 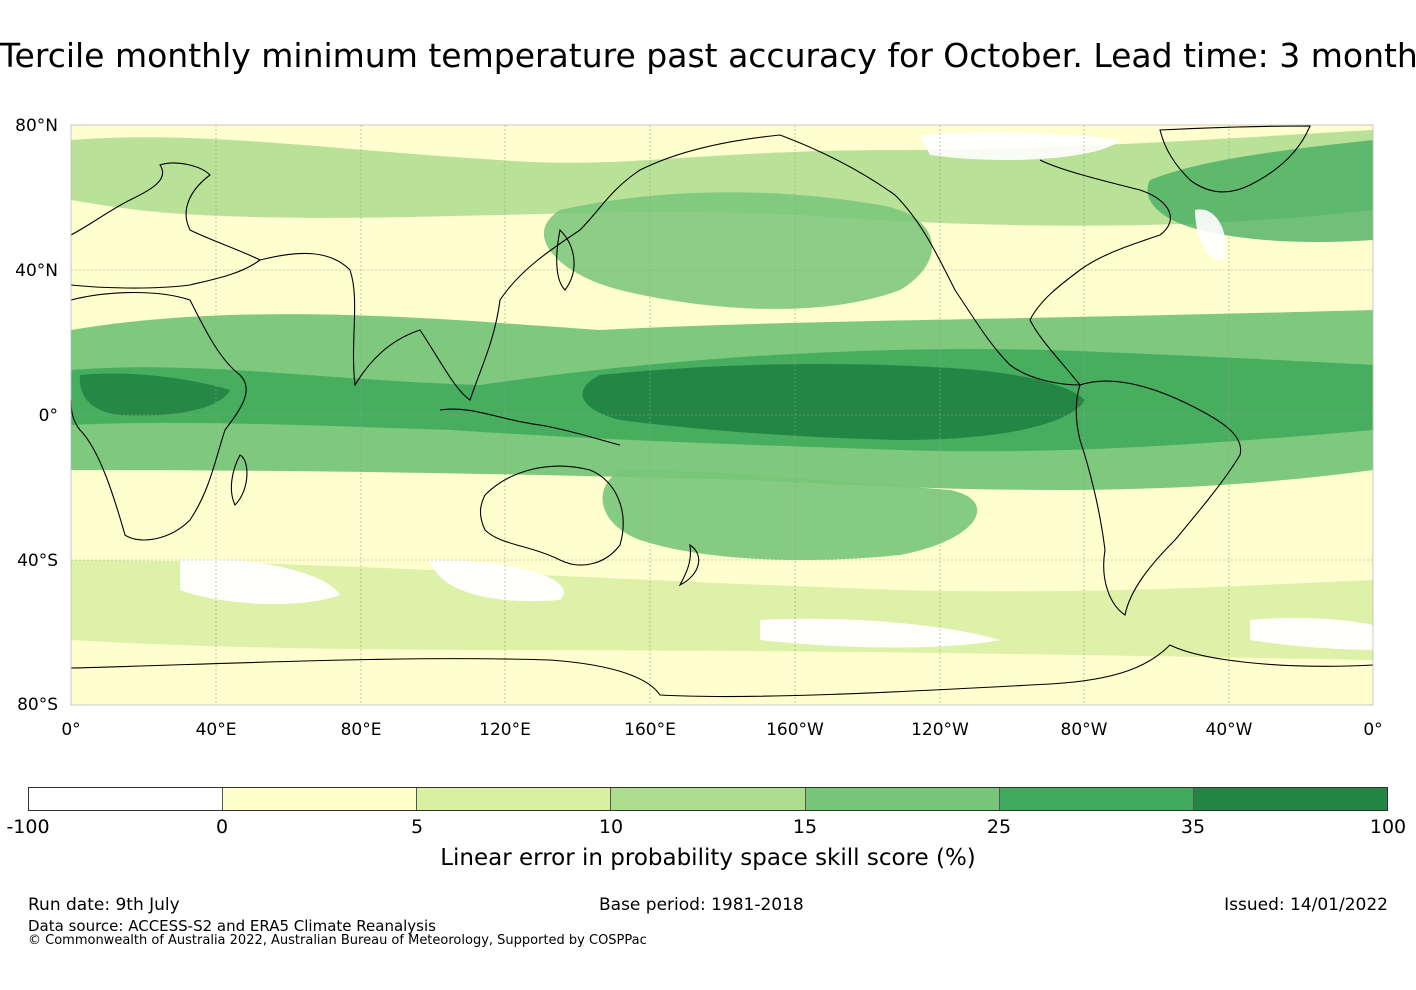 I want to click on coast-greenland, so click(x=1235, y=159).